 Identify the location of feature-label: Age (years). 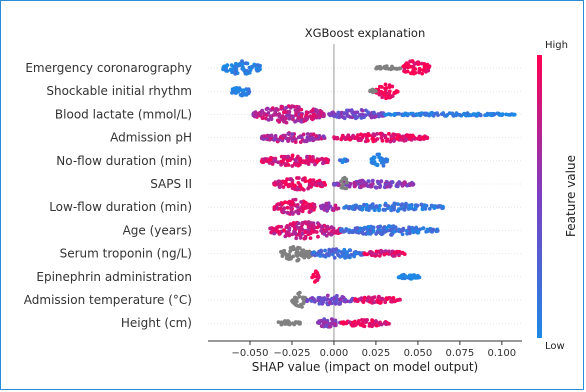
(157, 230).